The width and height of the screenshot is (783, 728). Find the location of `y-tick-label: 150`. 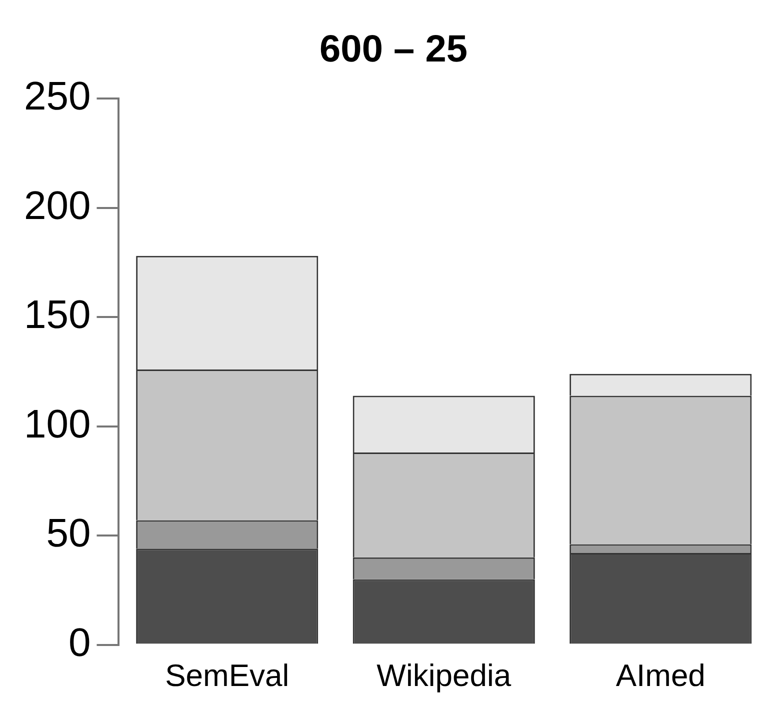

y-tick-label: 150 is located at coordinates (57, 315).